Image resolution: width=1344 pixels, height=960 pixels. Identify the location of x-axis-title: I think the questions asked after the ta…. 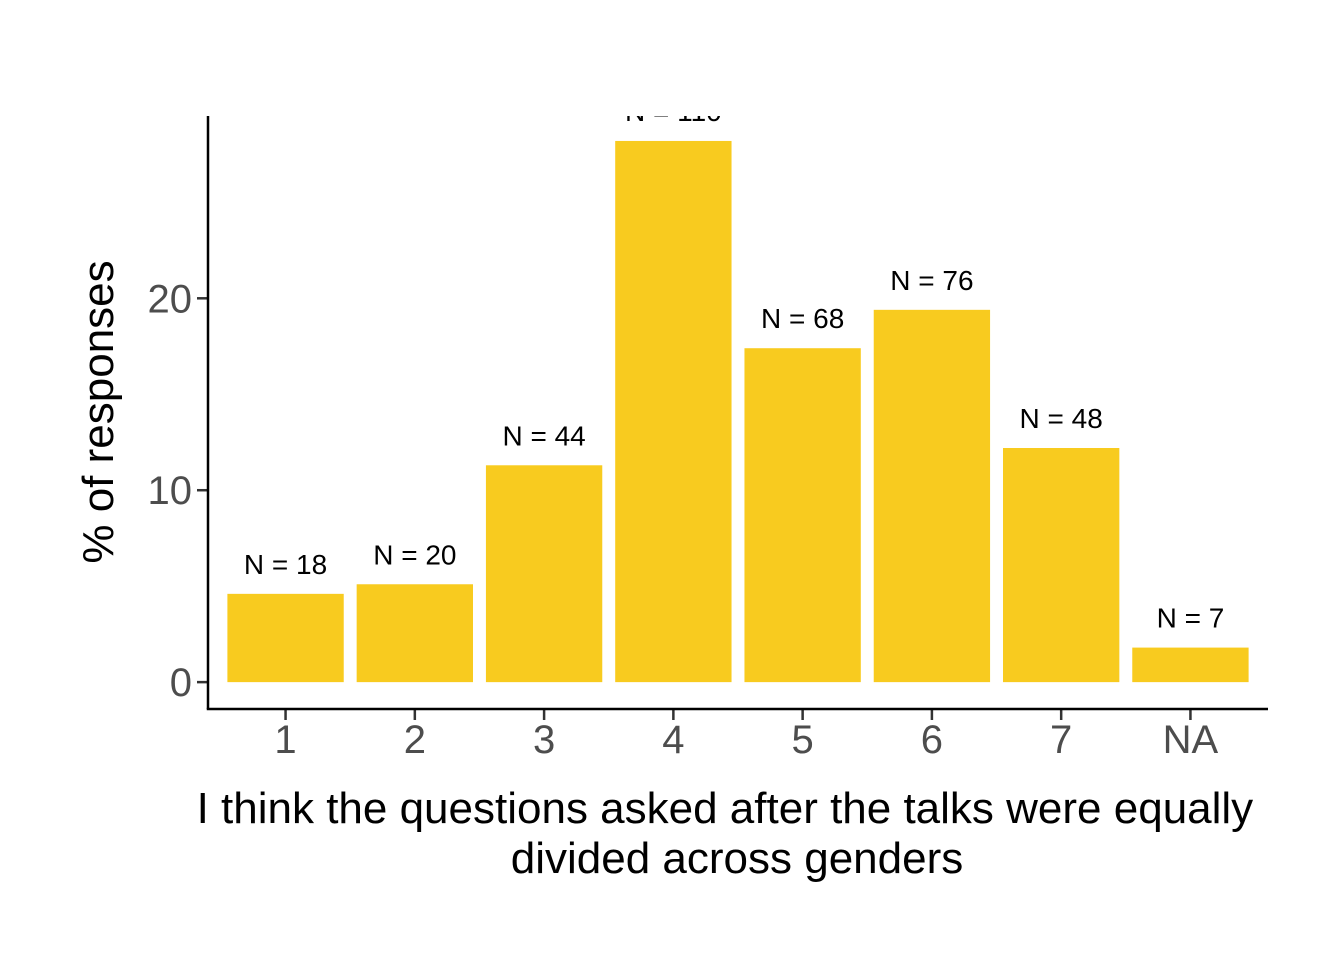
(731, 833).